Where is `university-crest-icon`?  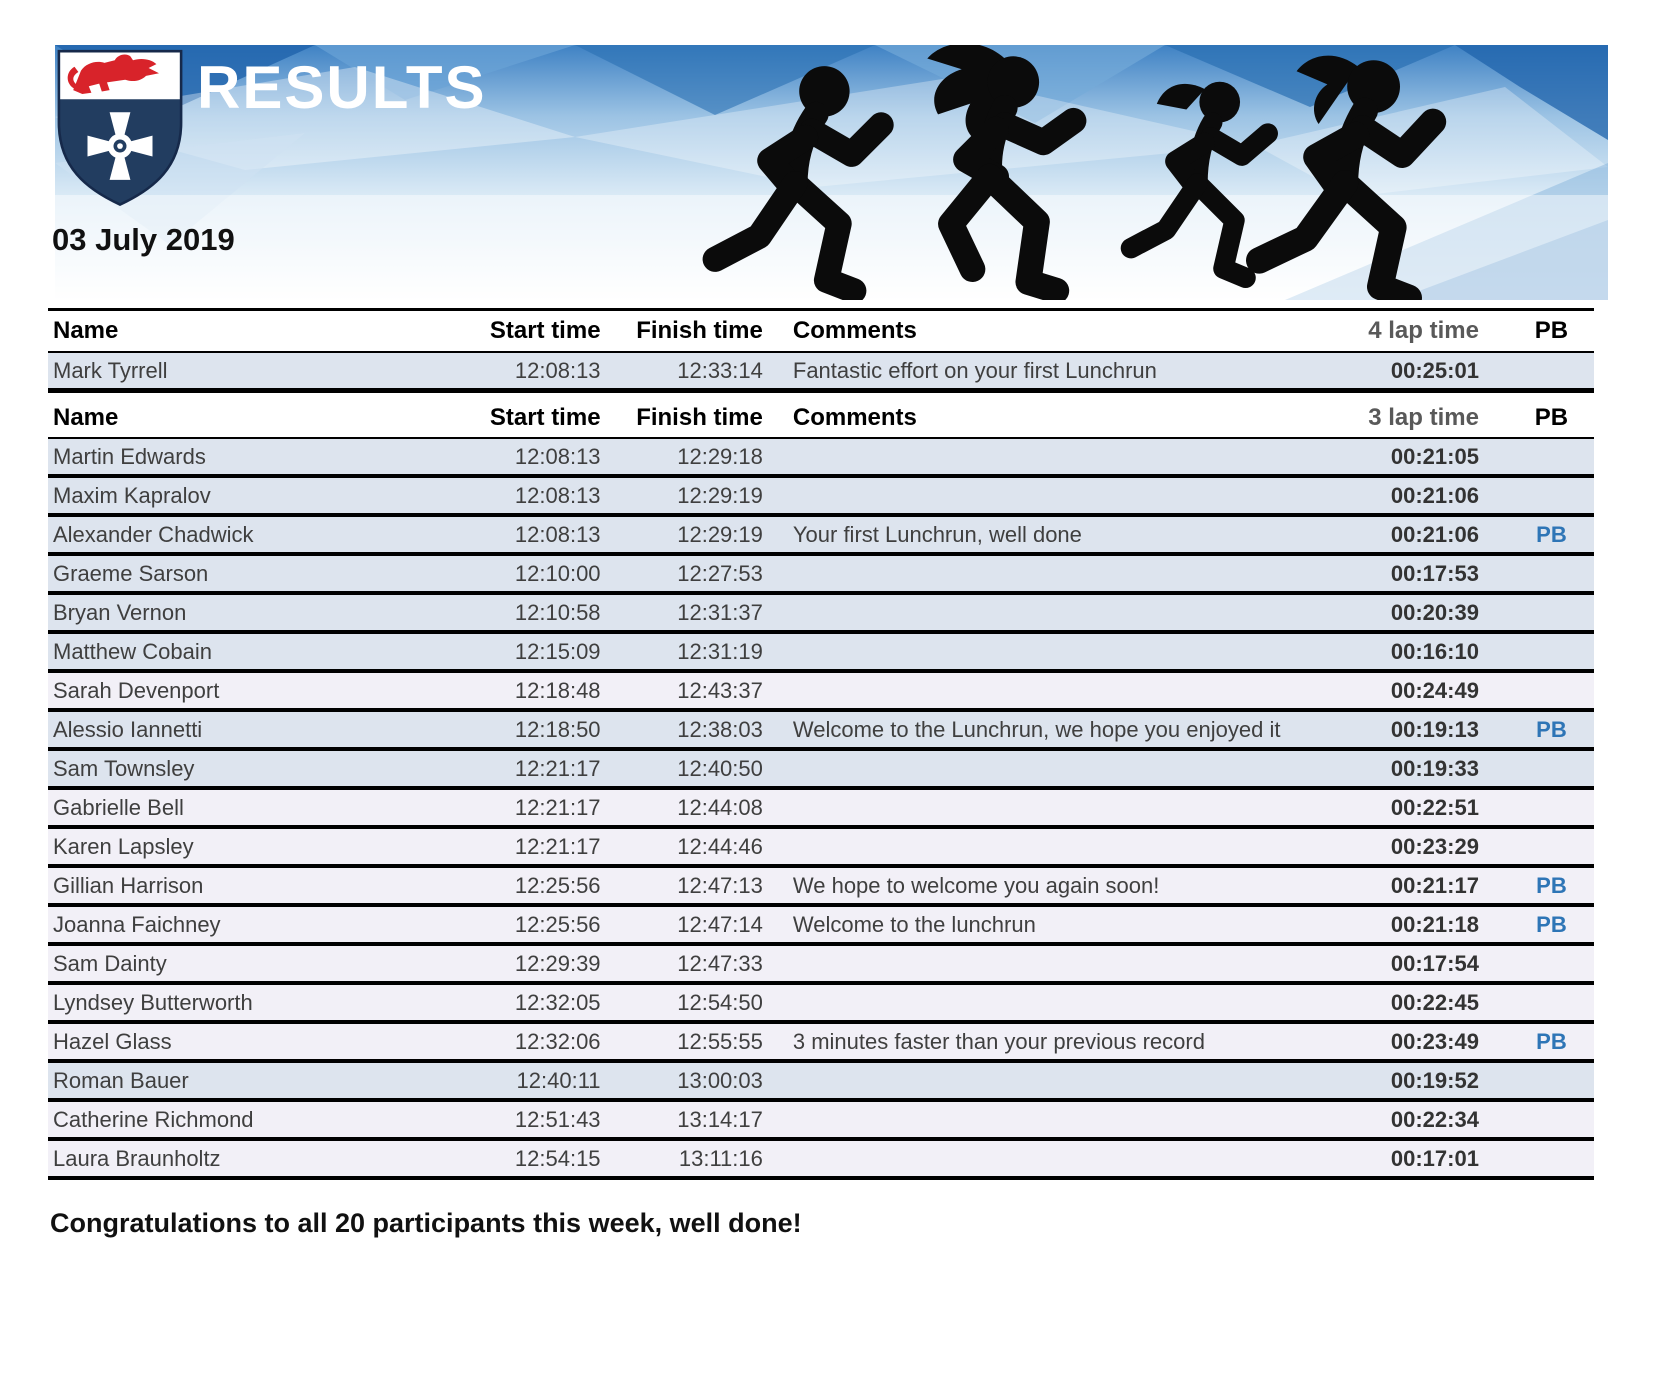
university-crest-icon is located at coordinates (120, 128).